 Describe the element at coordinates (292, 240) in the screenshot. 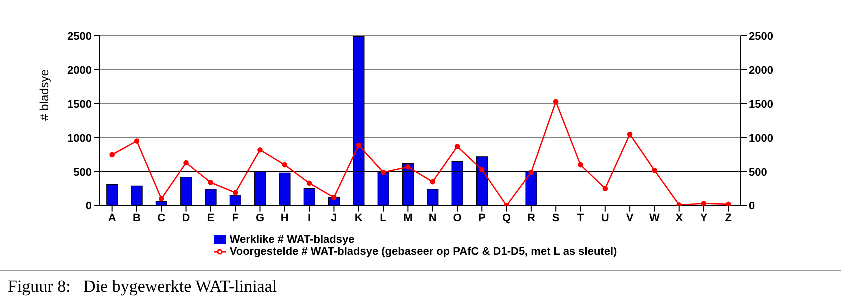

I see `legend-label: Werklike # WAT-bladsye` at that location.